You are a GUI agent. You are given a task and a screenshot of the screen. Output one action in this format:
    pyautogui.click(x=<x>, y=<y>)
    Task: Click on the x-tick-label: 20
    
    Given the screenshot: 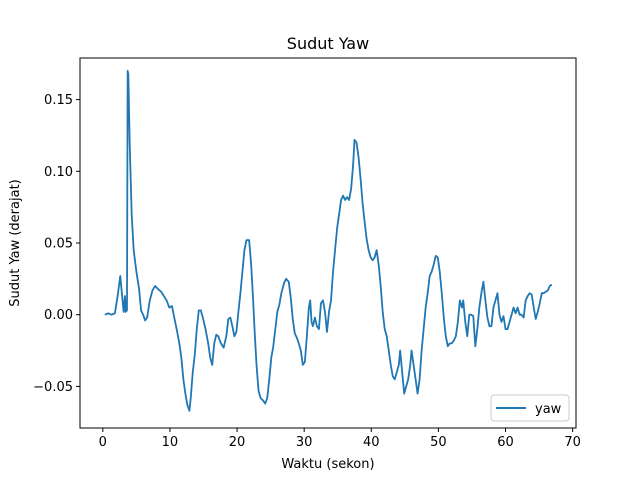 What is the action you would take?
    pyautogui.click(x=237, y=442)
    